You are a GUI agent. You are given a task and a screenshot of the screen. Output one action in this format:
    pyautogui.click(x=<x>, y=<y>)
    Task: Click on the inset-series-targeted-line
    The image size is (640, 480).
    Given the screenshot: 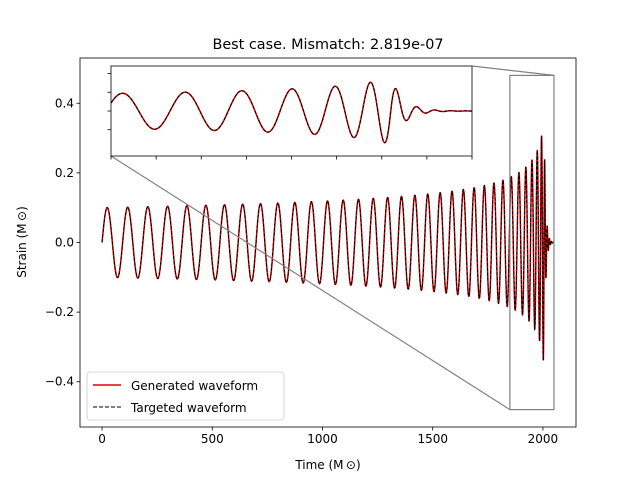 What is the action you would take?
    pyautogui.click(x=291, y=112)
    